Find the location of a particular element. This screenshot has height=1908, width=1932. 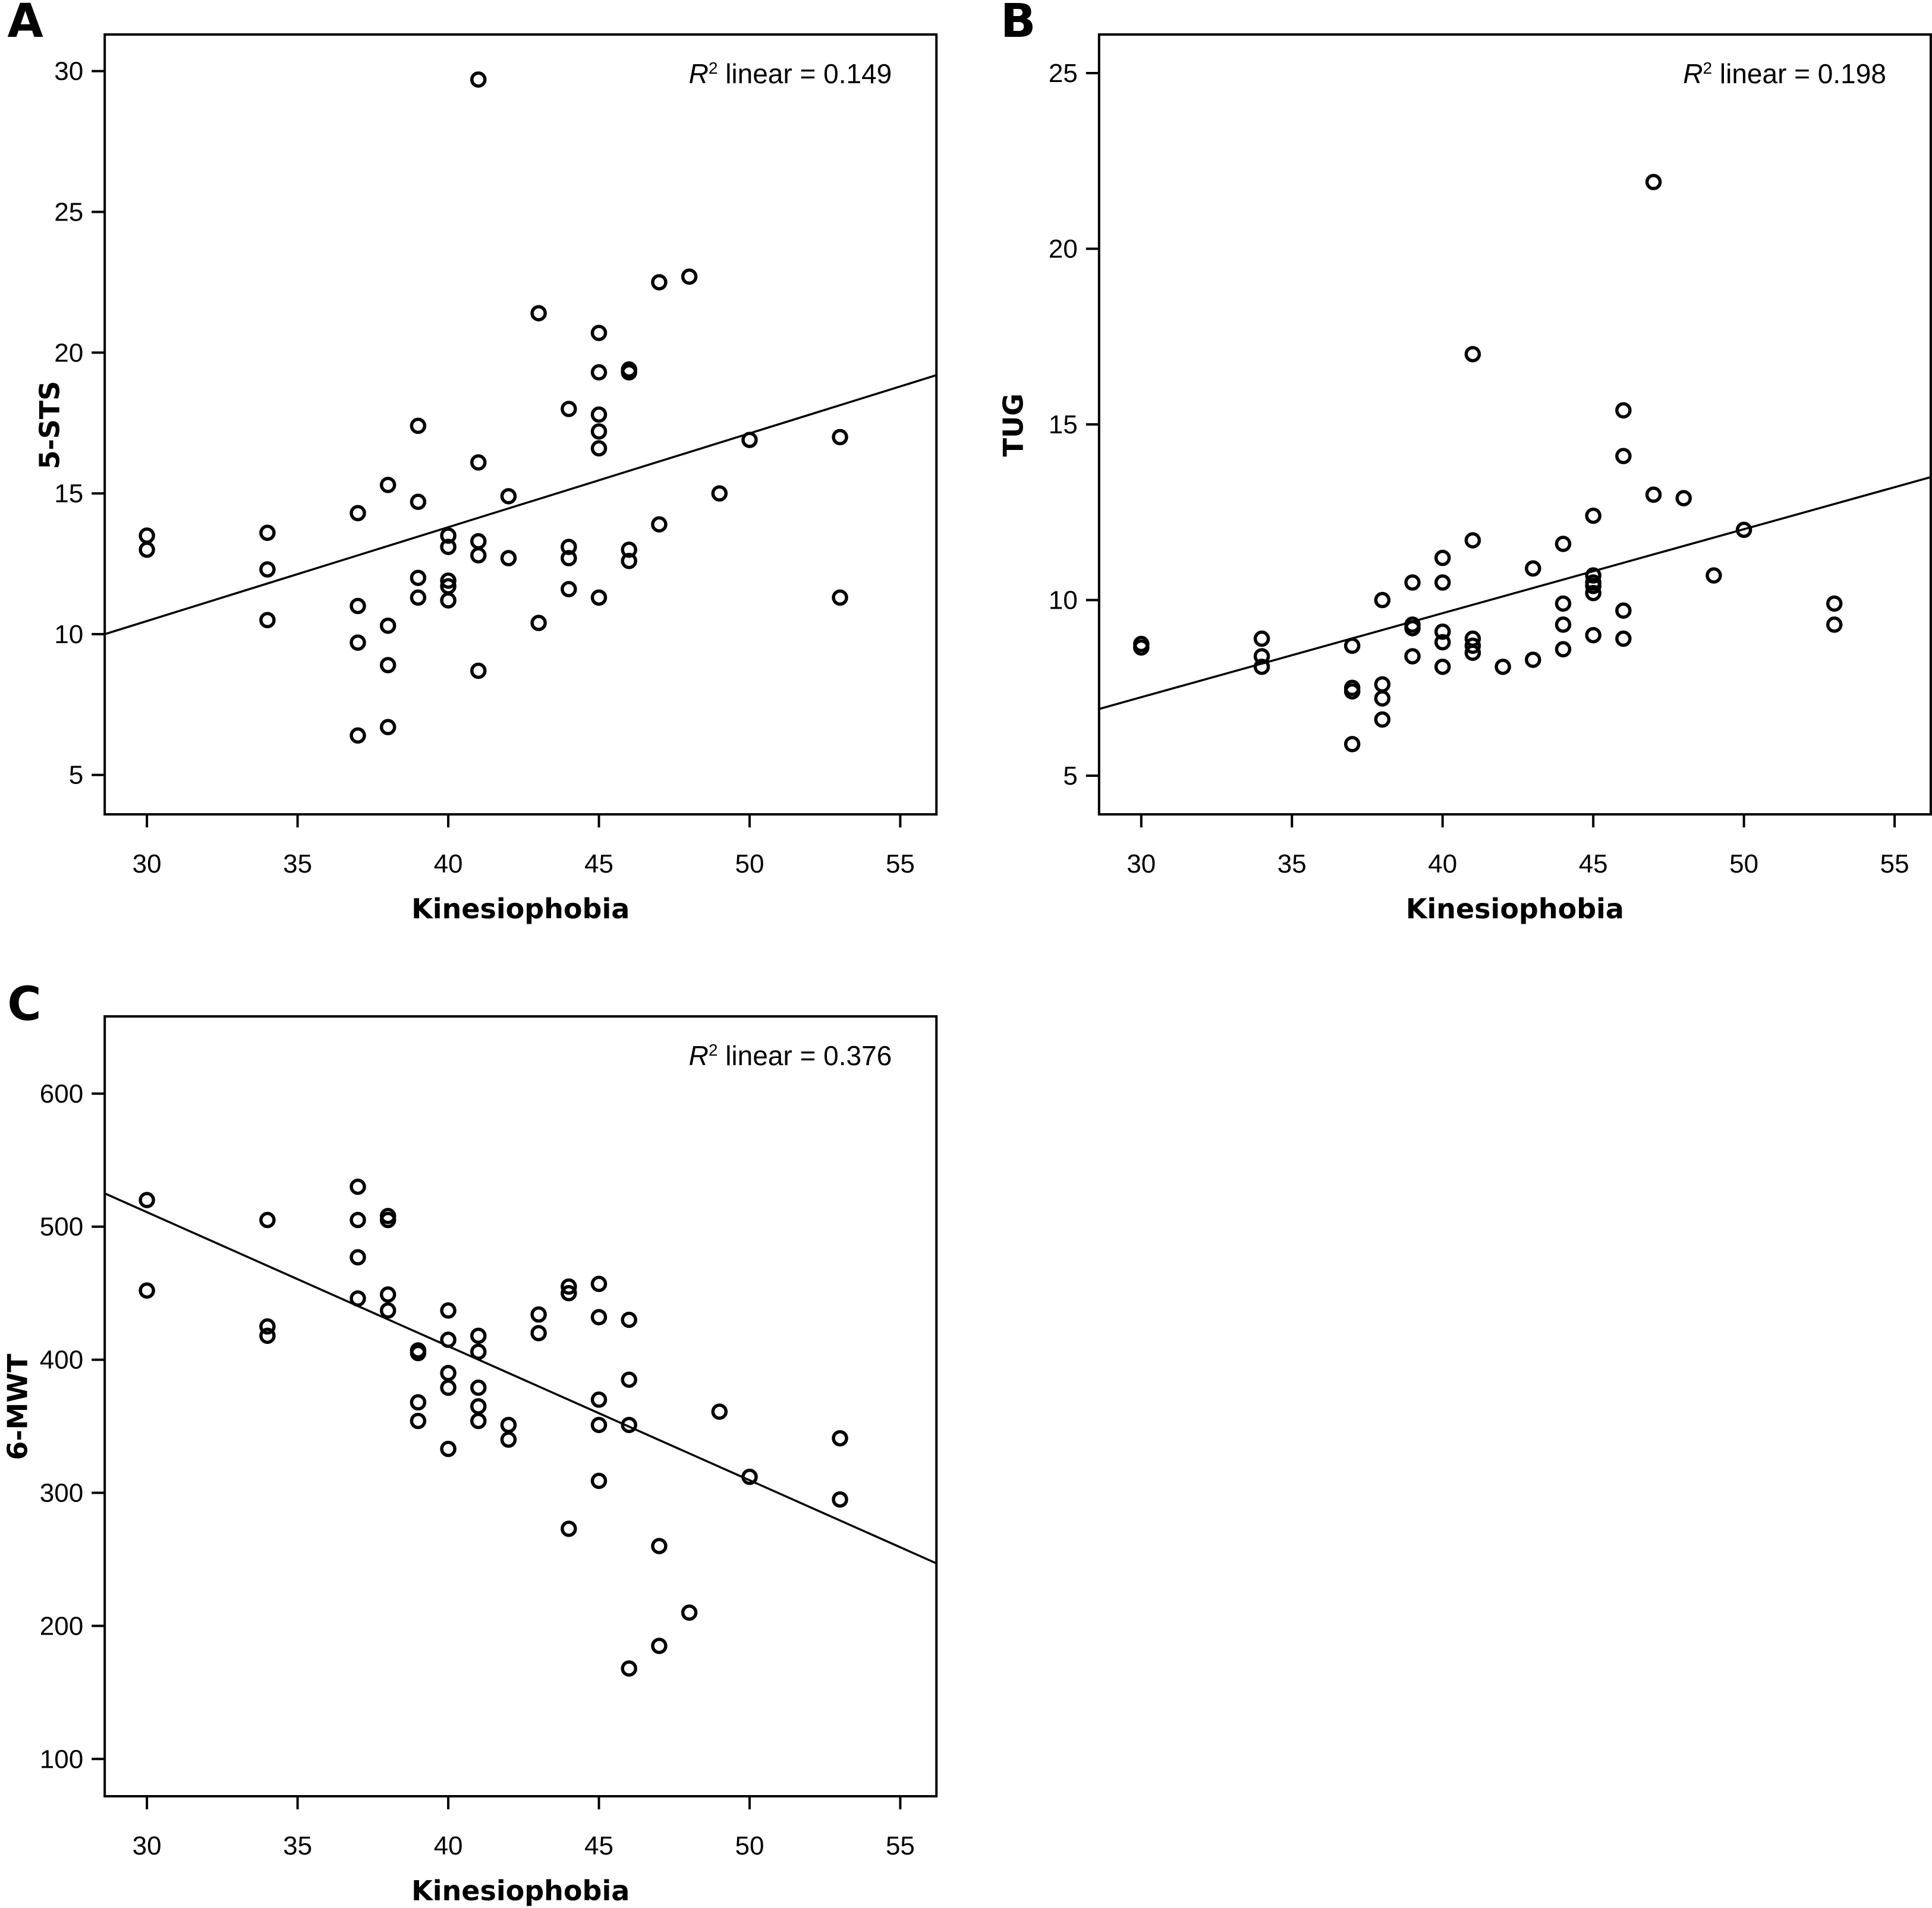

r-symbol: R is located at coordinates (699, 73).